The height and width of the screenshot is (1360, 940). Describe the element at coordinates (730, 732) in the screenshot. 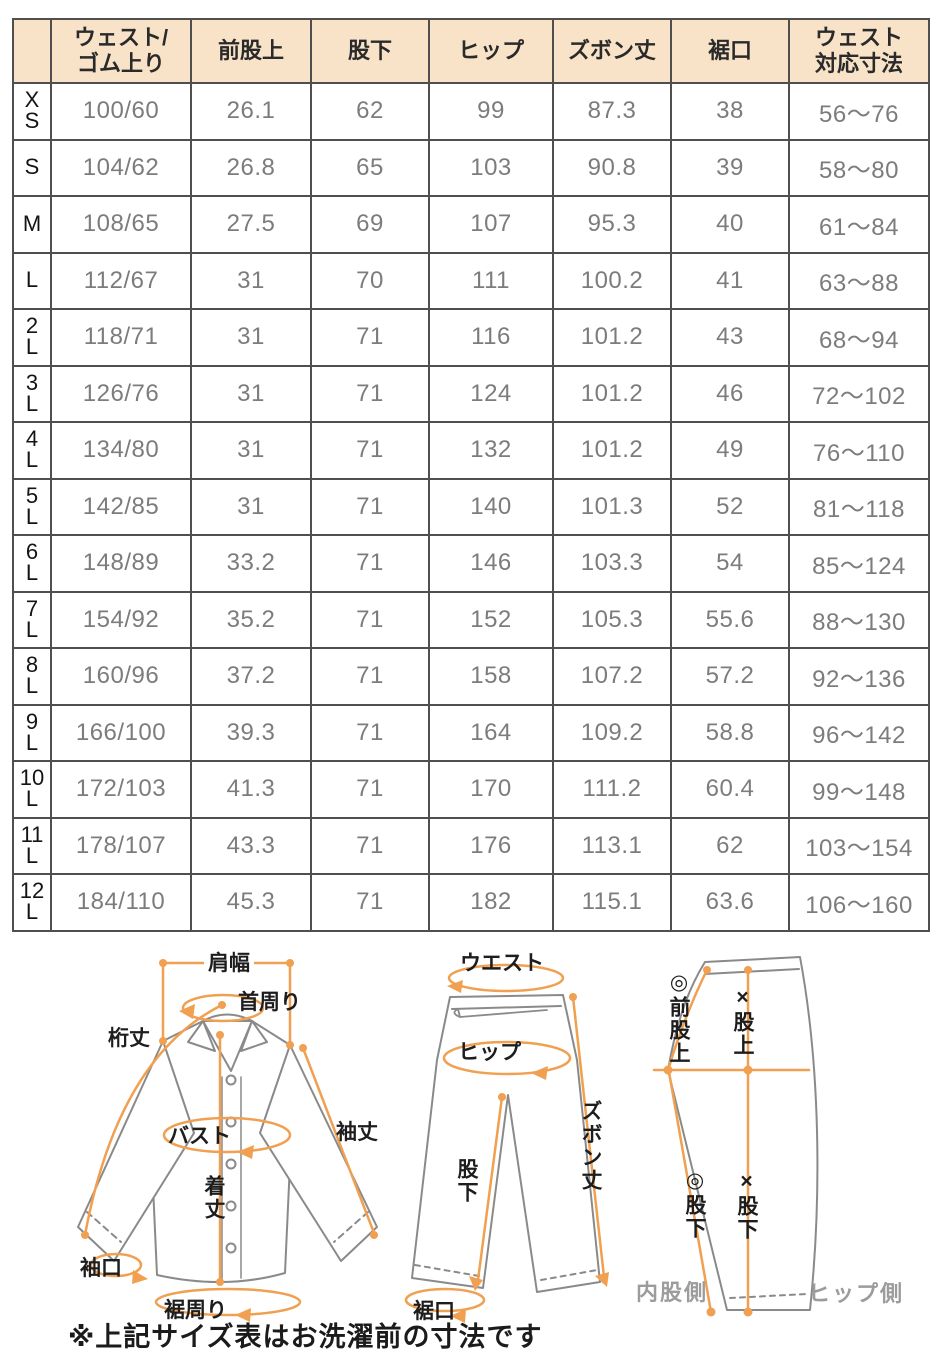

I see `measurement-cell: 58.8` at that location.